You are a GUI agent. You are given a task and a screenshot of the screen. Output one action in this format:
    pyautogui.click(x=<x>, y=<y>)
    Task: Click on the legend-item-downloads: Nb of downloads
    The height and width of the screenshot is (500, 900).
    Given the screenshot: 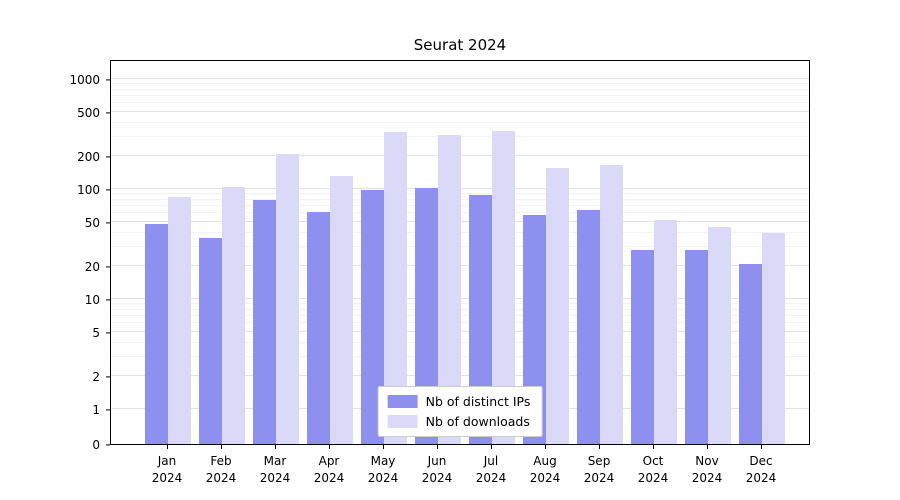 What is the action you would take?
    pyautogui.click(x=459, y=421)
    